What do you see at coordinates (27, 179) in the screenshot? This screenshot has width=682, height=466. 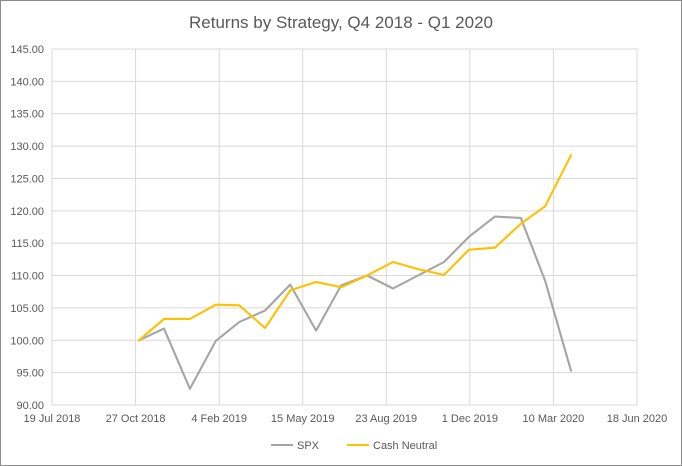 I see `y-tick-label: 125.00` at bounding box center [27, 179].